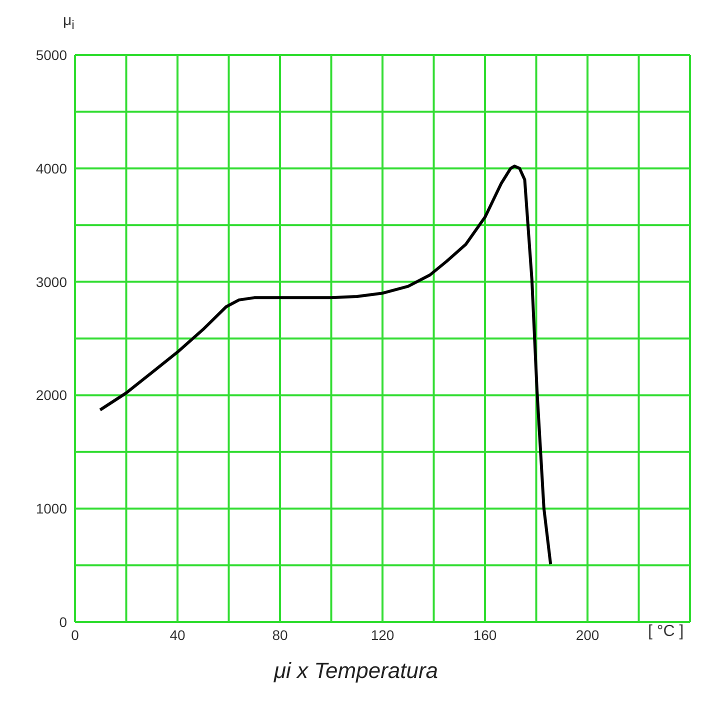 Image resolution: width=712 pixels, height=716 pixels. Describe the element at coordinates (52, 282) in the screenshot. I see `y-tick-label: 3000` at that location.